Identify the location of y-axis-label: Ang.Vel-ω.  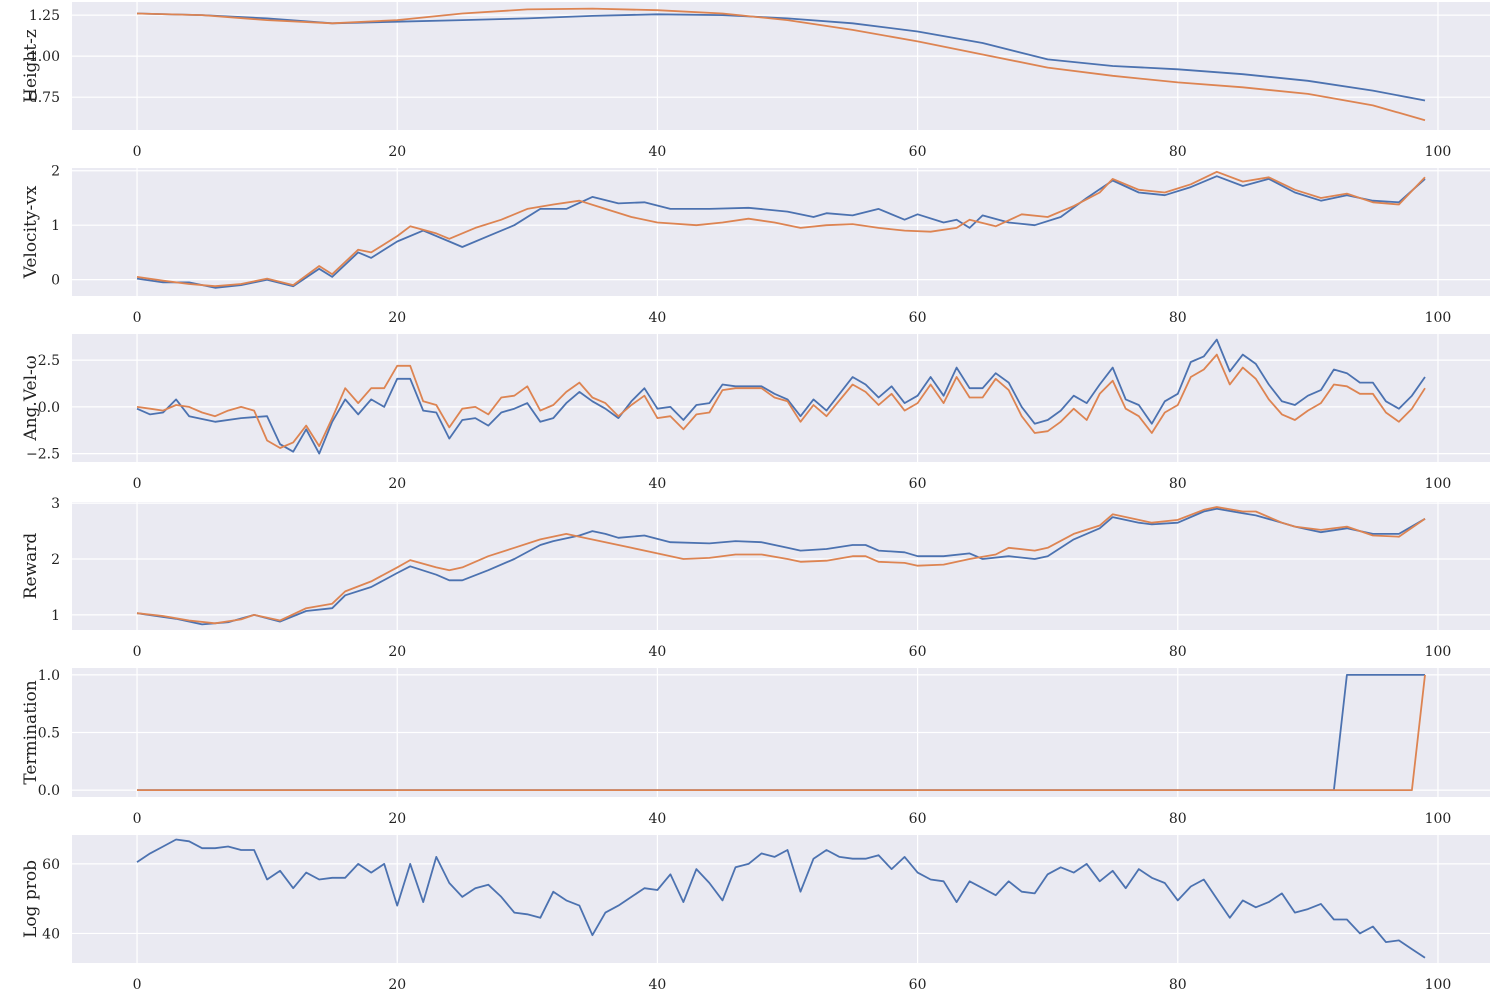
(31, 398).